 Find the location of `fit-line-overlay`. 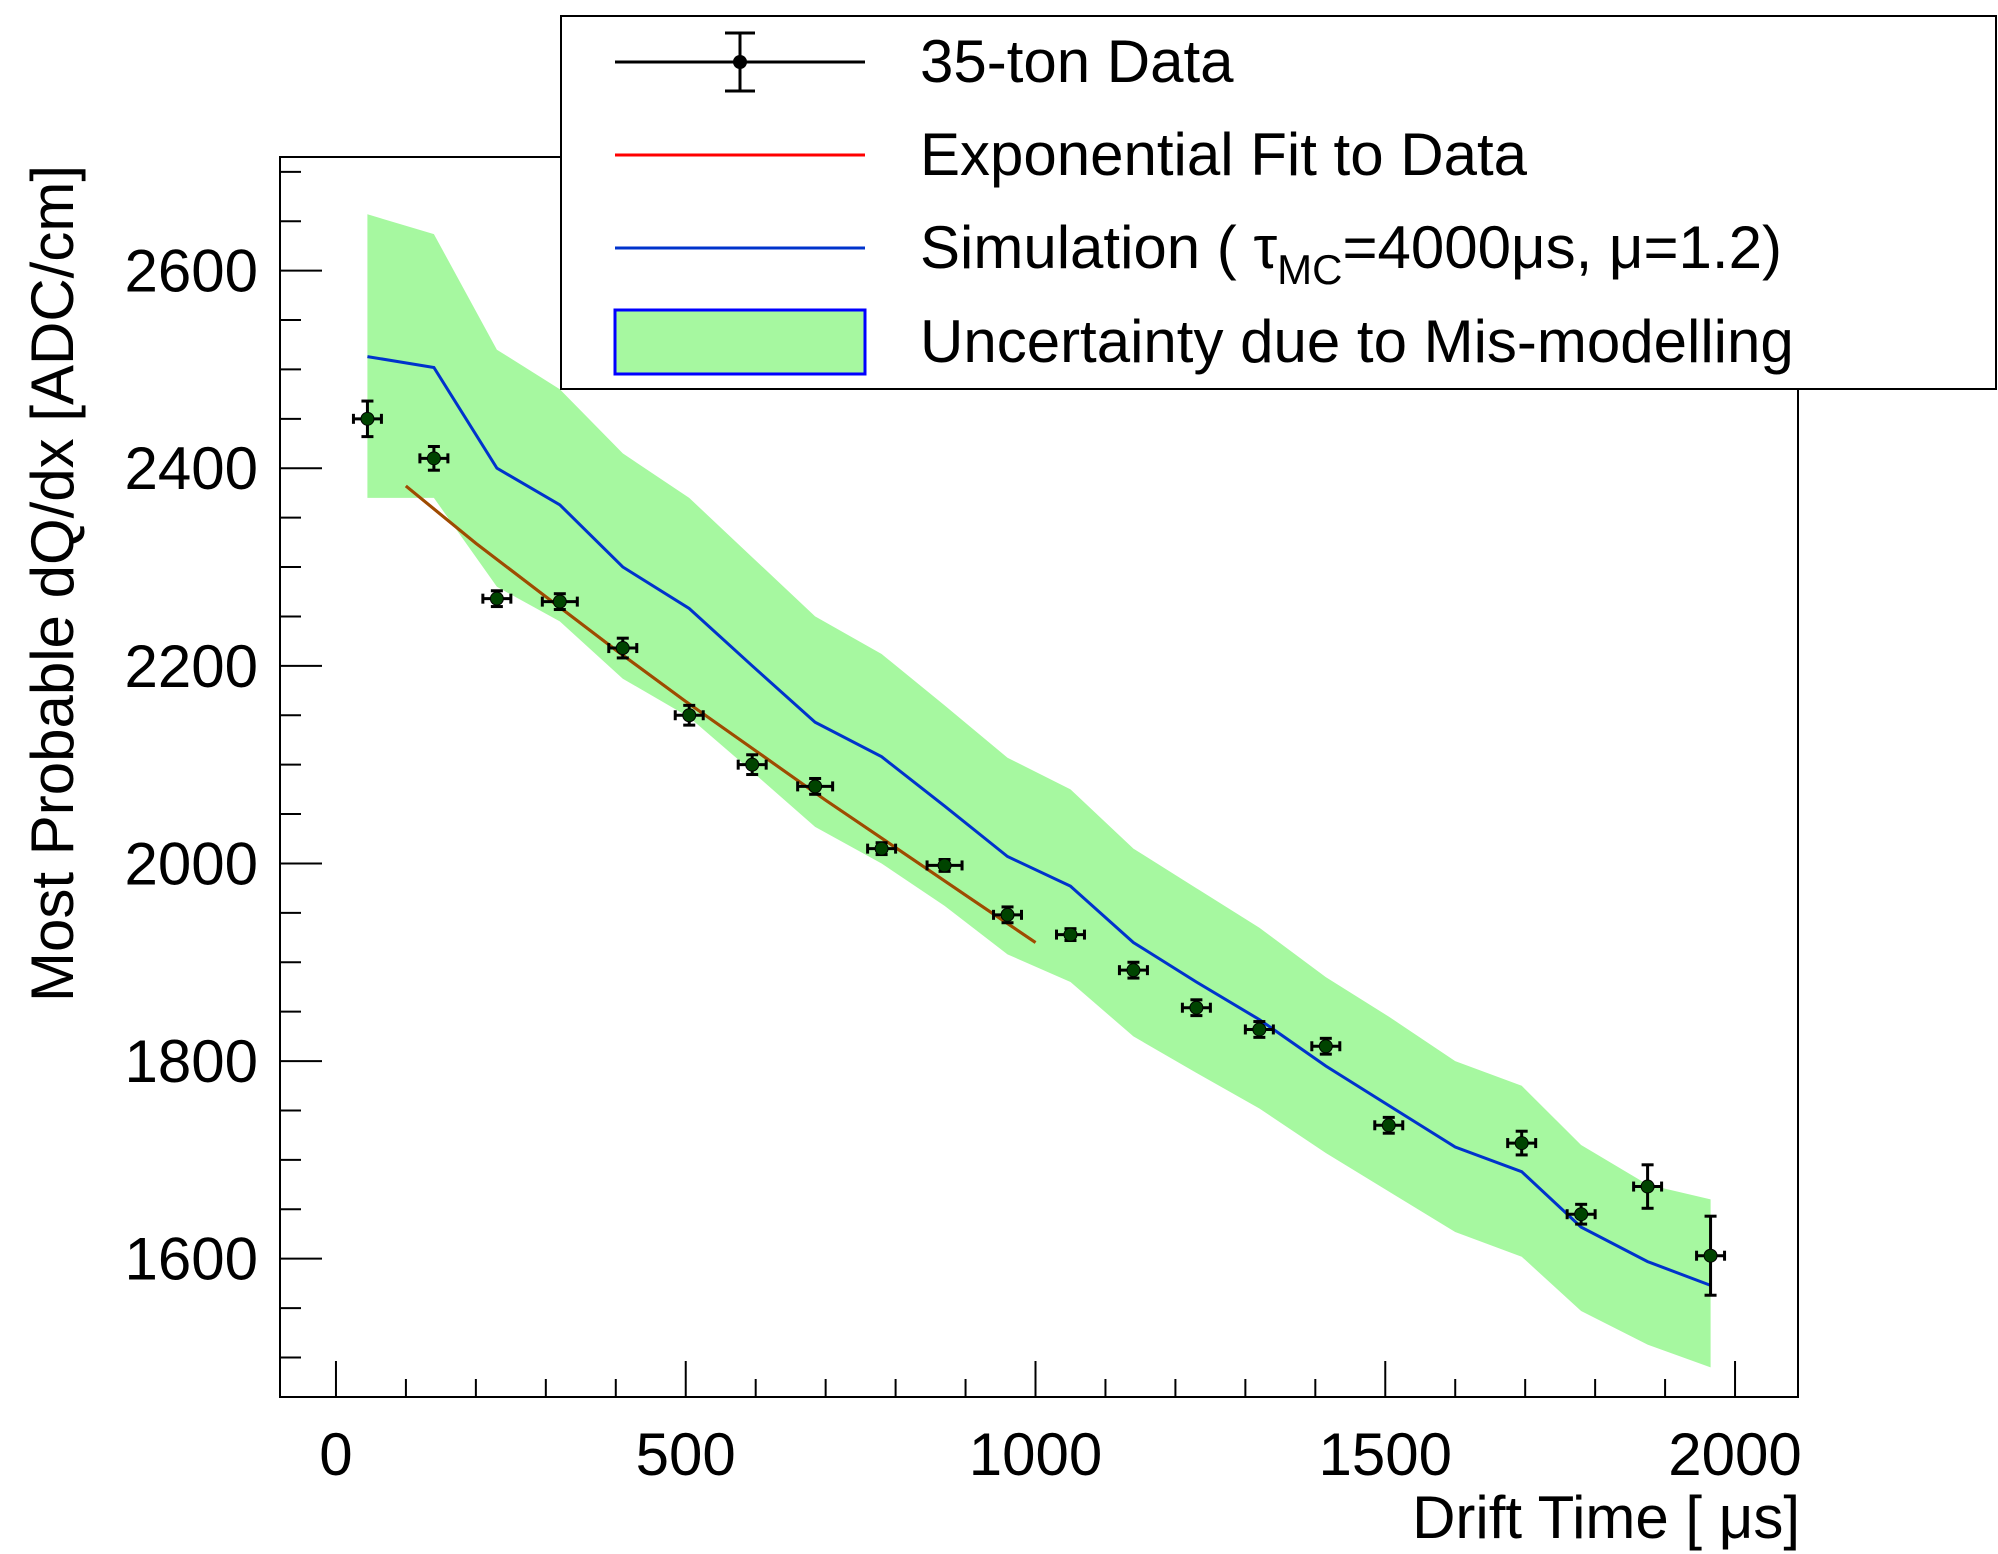

fit-line-overlay is located at coordinates (720, 714).